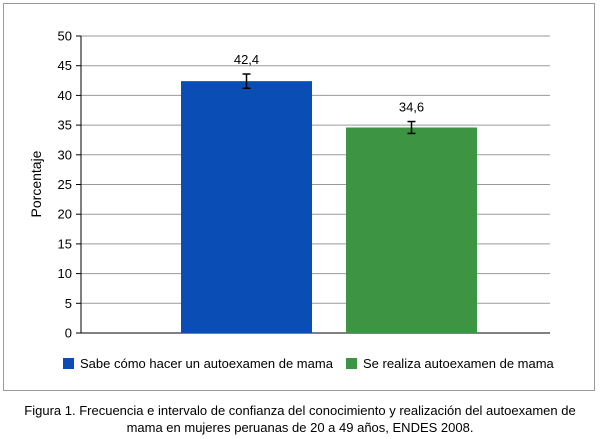 This screenshot has width=600, height=439. I want to click on data-label: 42,4, so click(246, 59).